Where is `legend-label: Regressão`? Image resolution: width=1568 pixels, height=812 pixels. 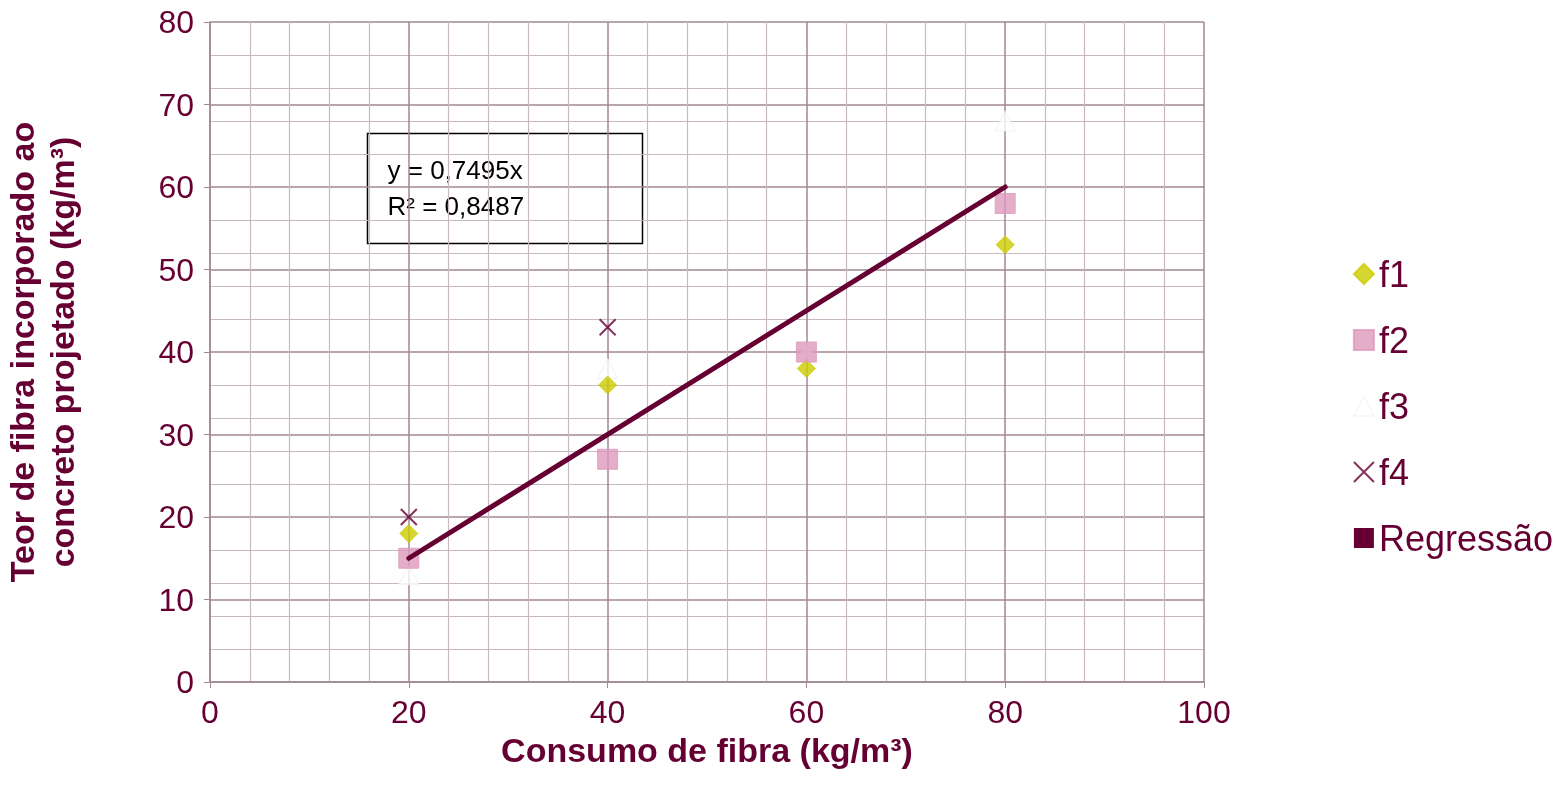 legend-label: Regressão is located at coordinates (1465, 538).